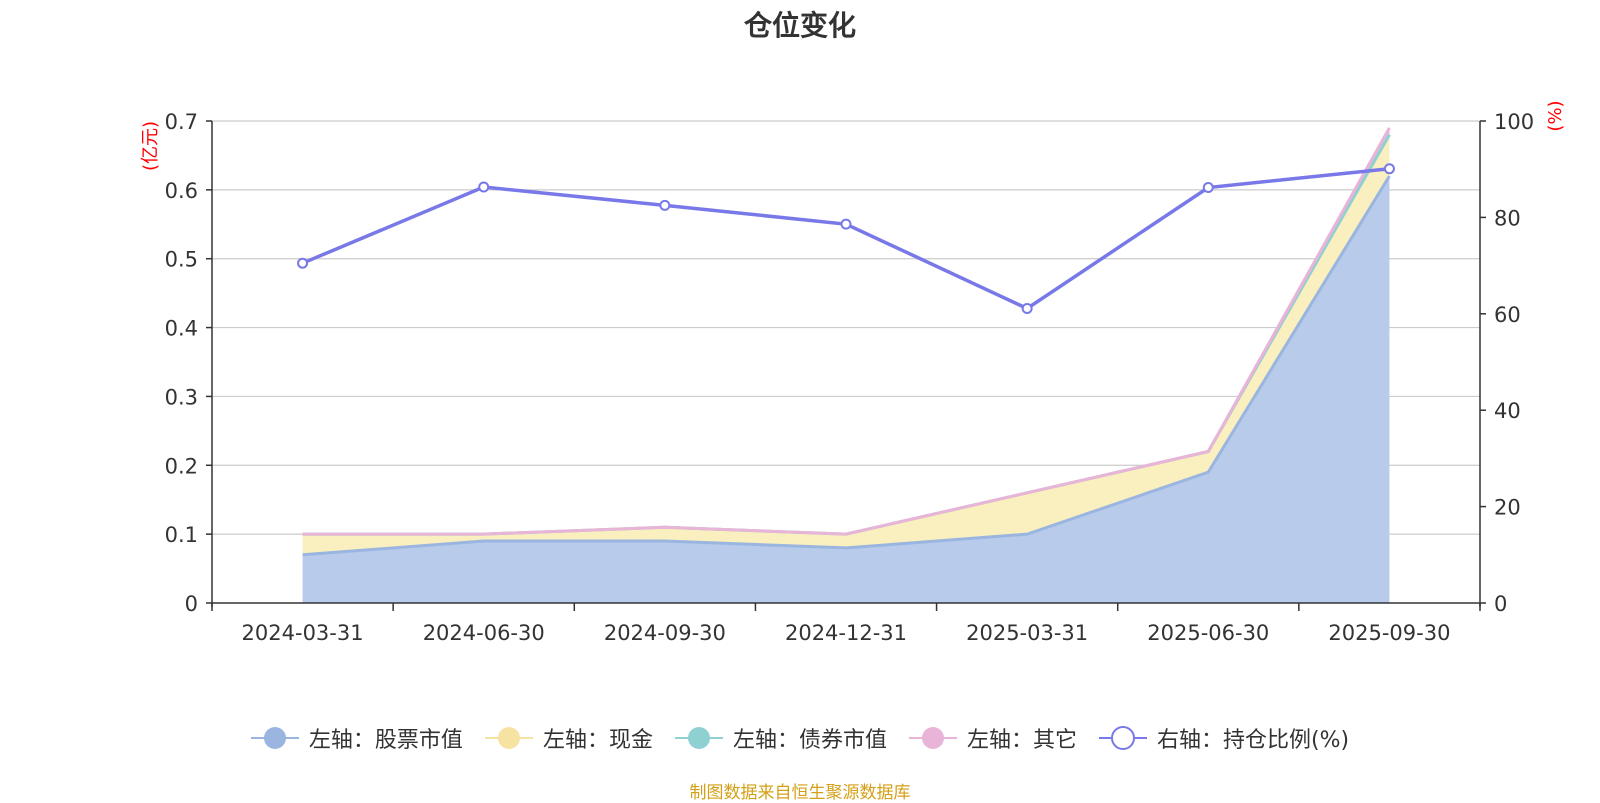 The height and width of the screenshot is (803, 1600). I want to click on legend-item-stock: 左轴：股票市值, so click(356, 738).